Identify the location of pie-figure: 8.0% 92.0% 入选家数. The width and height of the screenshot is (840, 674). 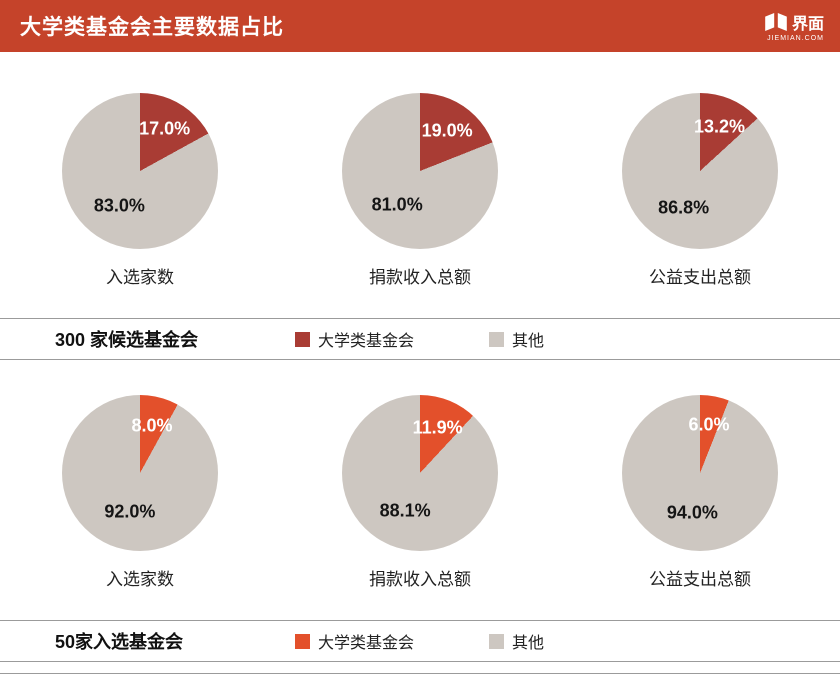
(140, 492).